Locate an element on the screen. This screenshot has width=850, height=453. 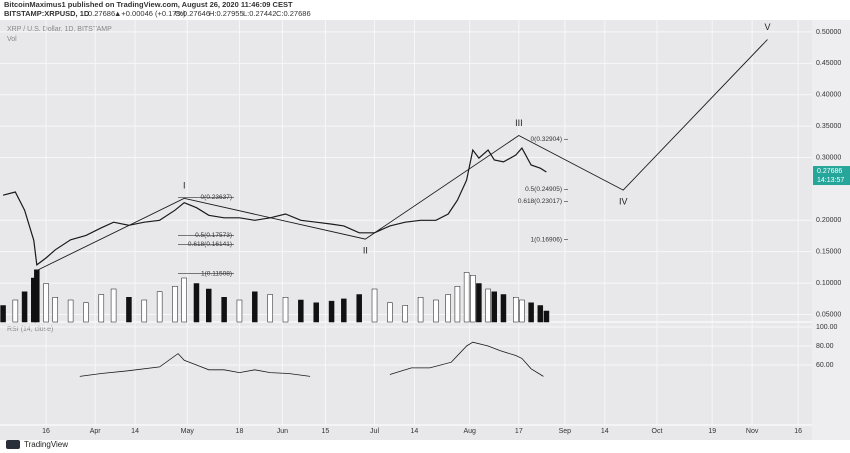
fib-label: 0.5(0.24905) is located at coordinates (543, 189).